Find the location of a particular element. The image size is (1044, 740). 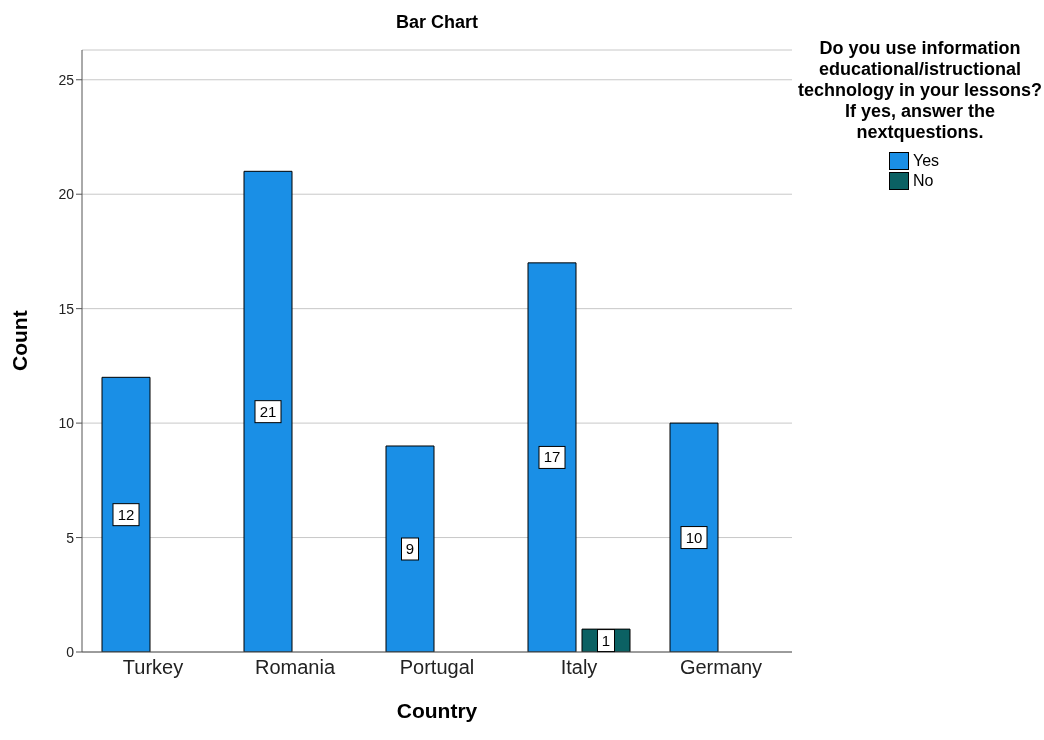

data-label: 9 is located at coordinates (410, 548).